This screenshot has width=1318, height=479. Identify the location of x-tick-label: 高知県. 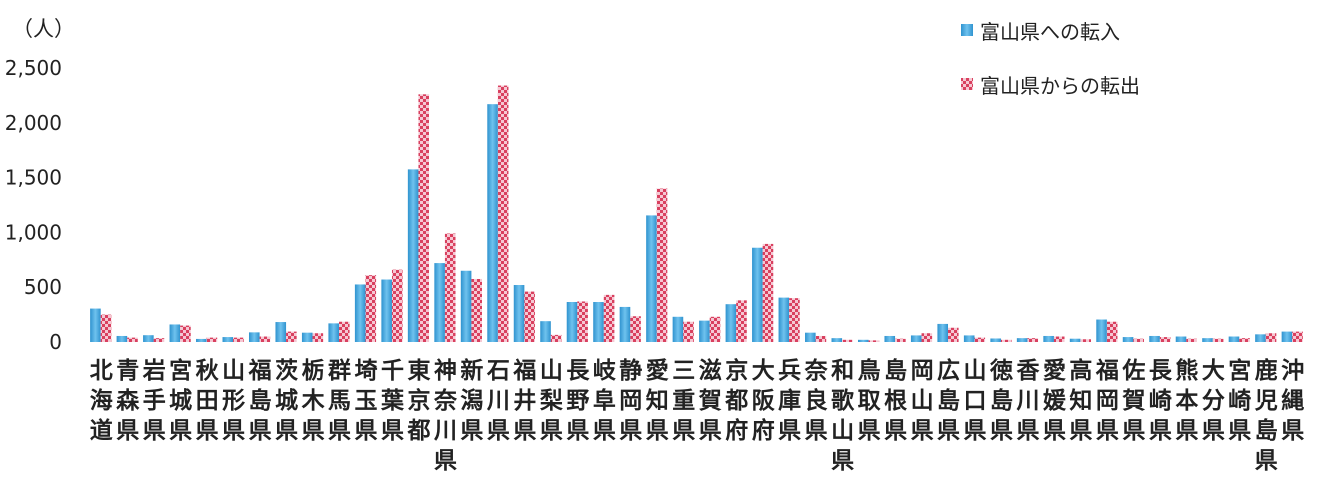
(1080, 400).